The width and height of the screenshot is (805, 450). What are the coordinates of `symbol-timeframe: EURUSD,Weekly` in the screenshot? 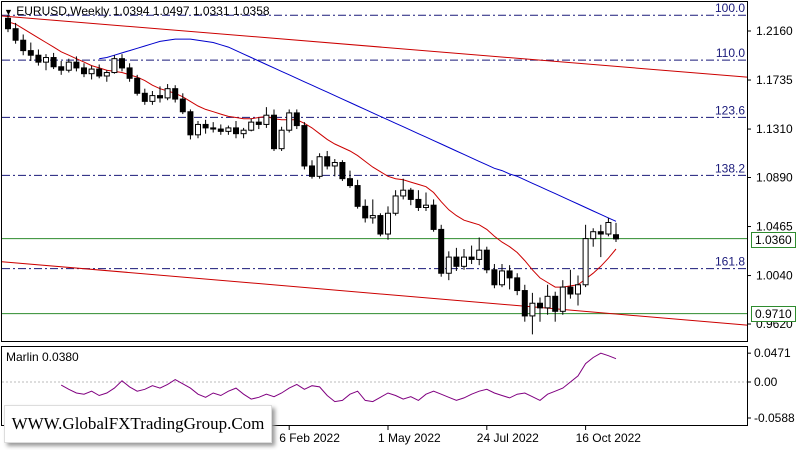 It's located at (63, 11).